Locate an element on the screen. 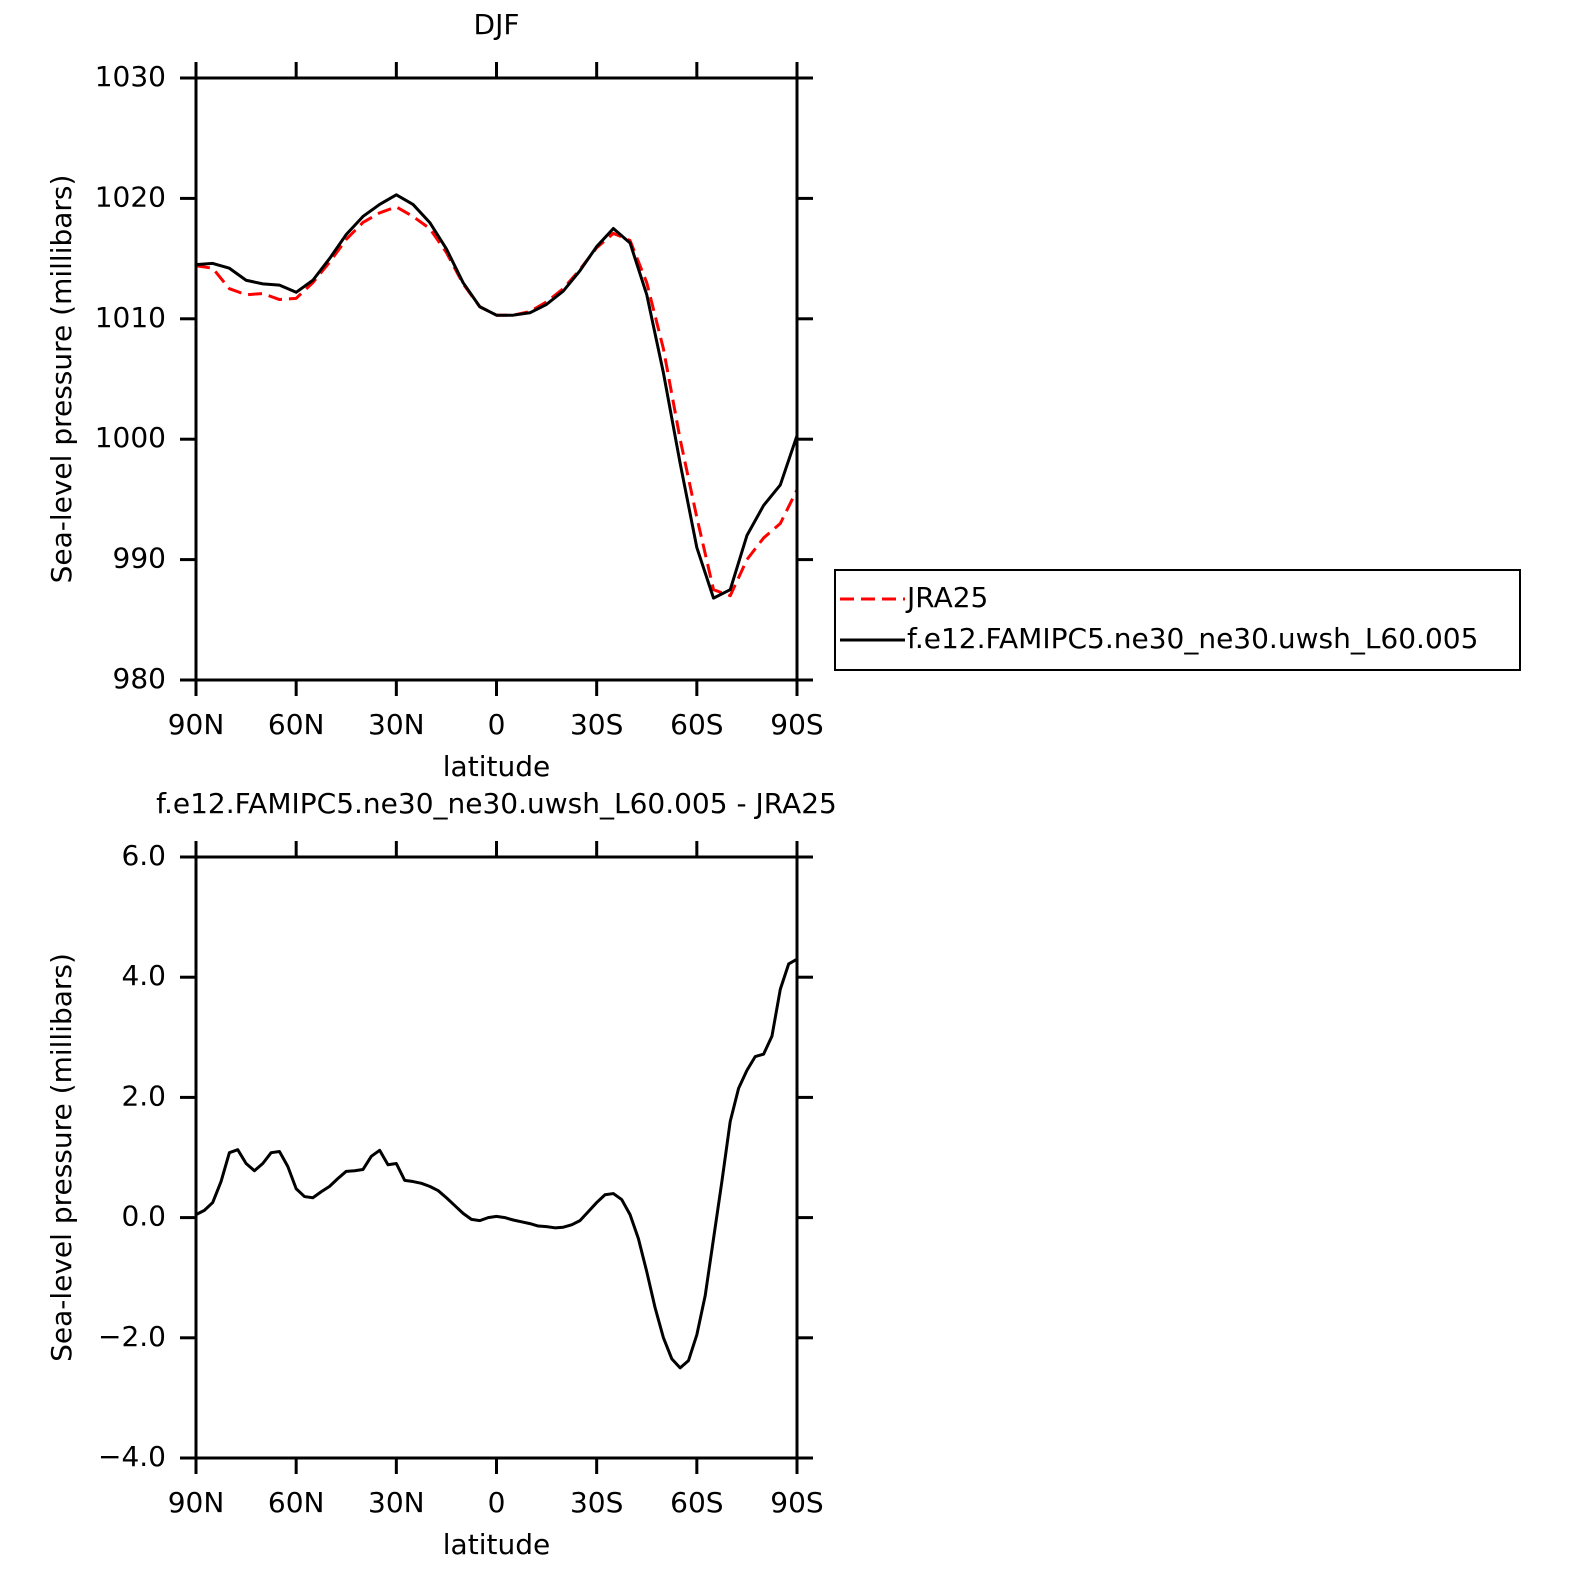  y-tick-label: 1010 is located at coordinates (130, 317).